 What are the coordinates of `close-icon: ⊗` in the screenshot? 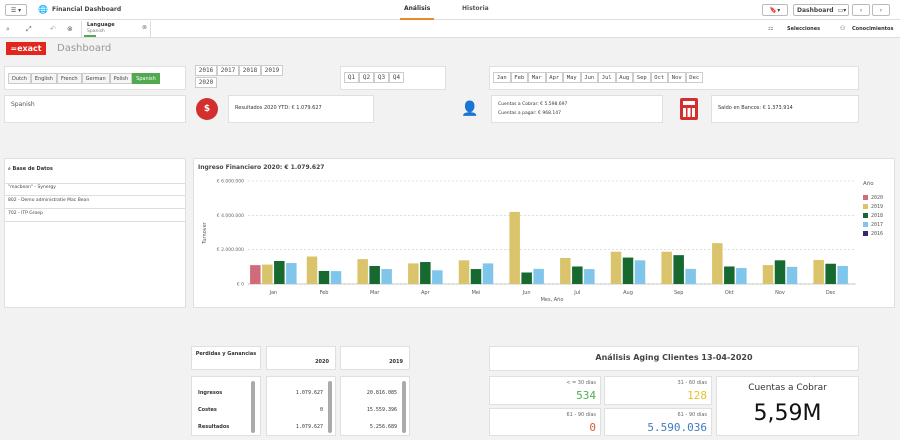 It's located at (144, 27).